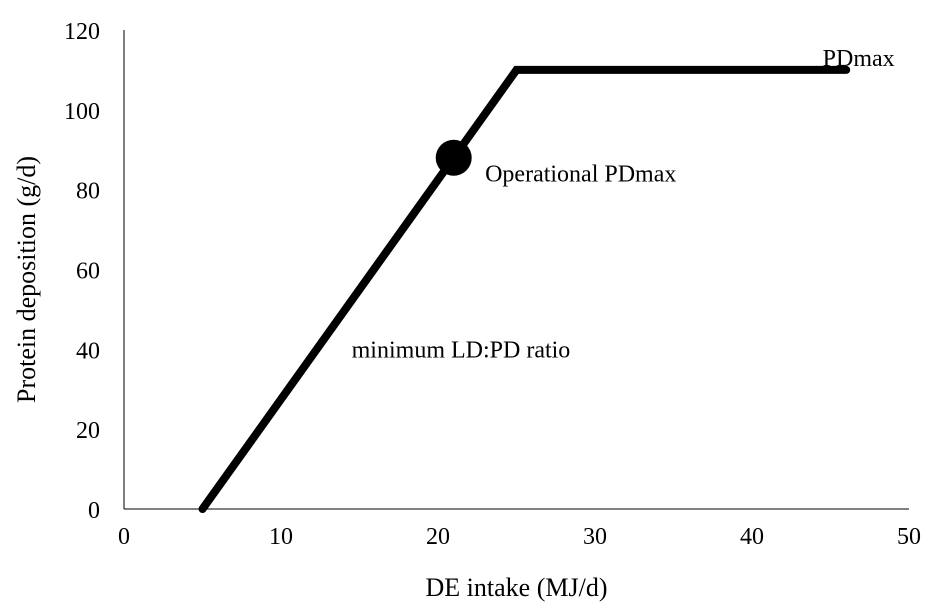  I want to click on annotation-label: PDmax, so click(859, 59).